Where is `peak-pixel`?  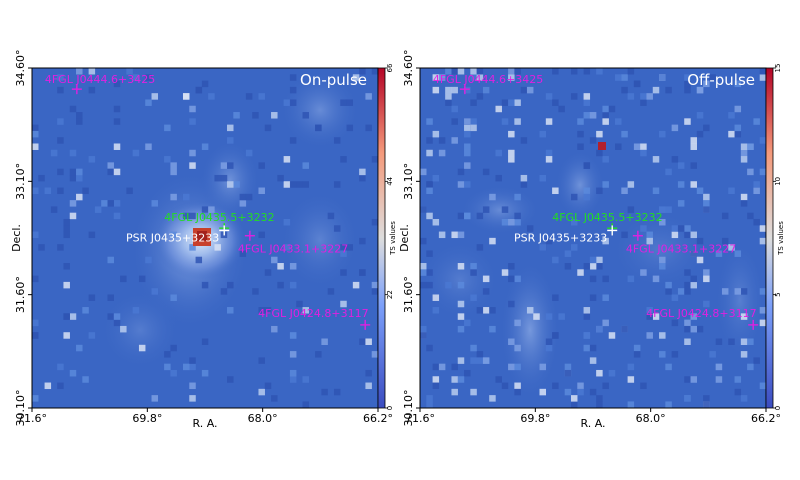 peak-pixel is located at coordinates (602, 146).